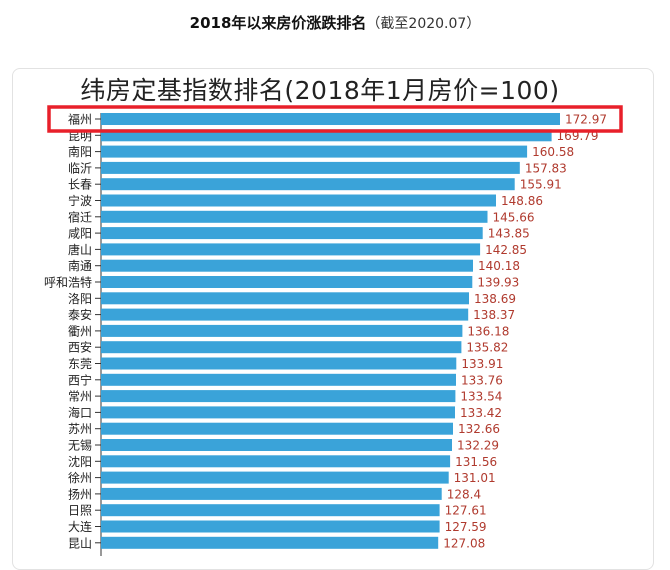 This screenshot has height=570, width=670. What do you see at coordinates (466, 511) in the screenshot?
I see `value-label: 127.61` at bounding box center [466, 511].